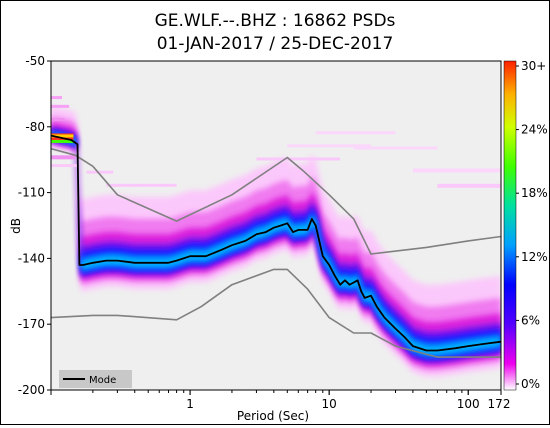  What do you see at coordinates (16, 226) in the screenshot?
I see `y-axis-label: dB` at bounding box center [16, 226].